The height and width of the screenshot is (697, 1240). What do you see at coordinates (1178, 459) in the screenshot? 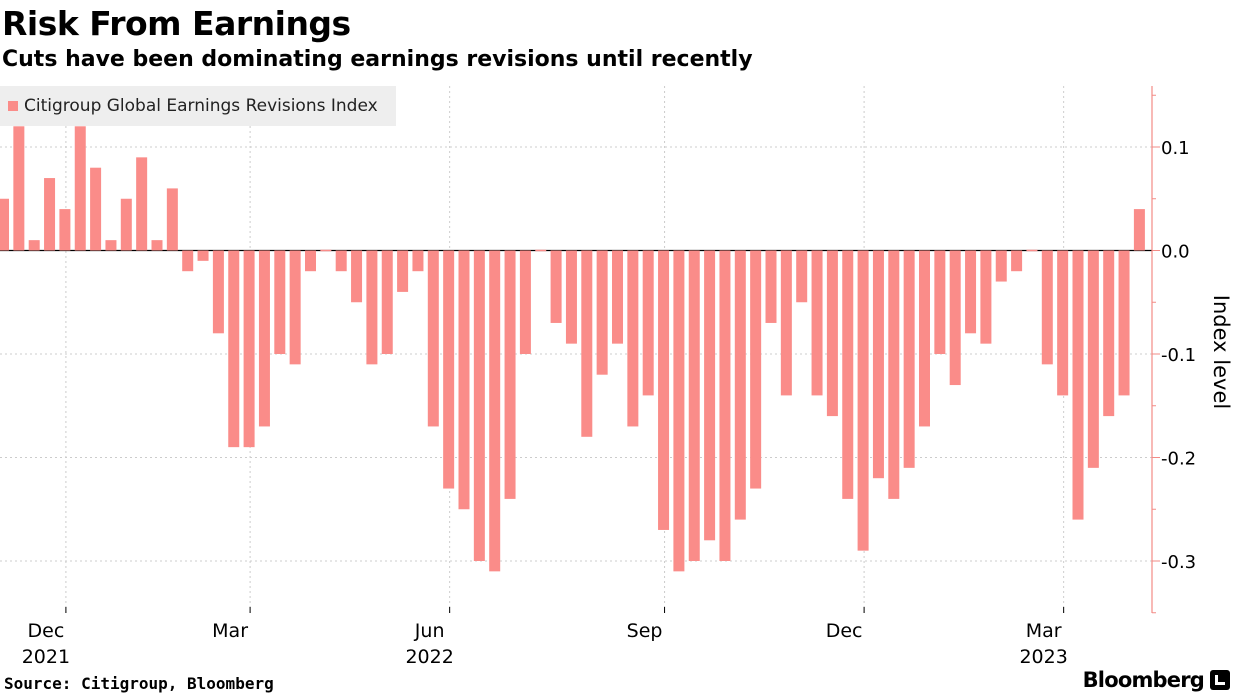
I see `y-tick-label: -0.2` at bounding box center [1178, 459].